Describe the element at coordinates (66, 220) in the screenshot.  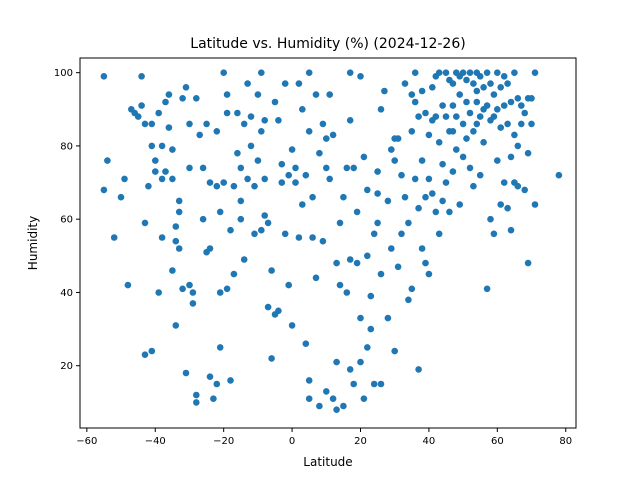
I see `y-tick-label: 60` at that location.